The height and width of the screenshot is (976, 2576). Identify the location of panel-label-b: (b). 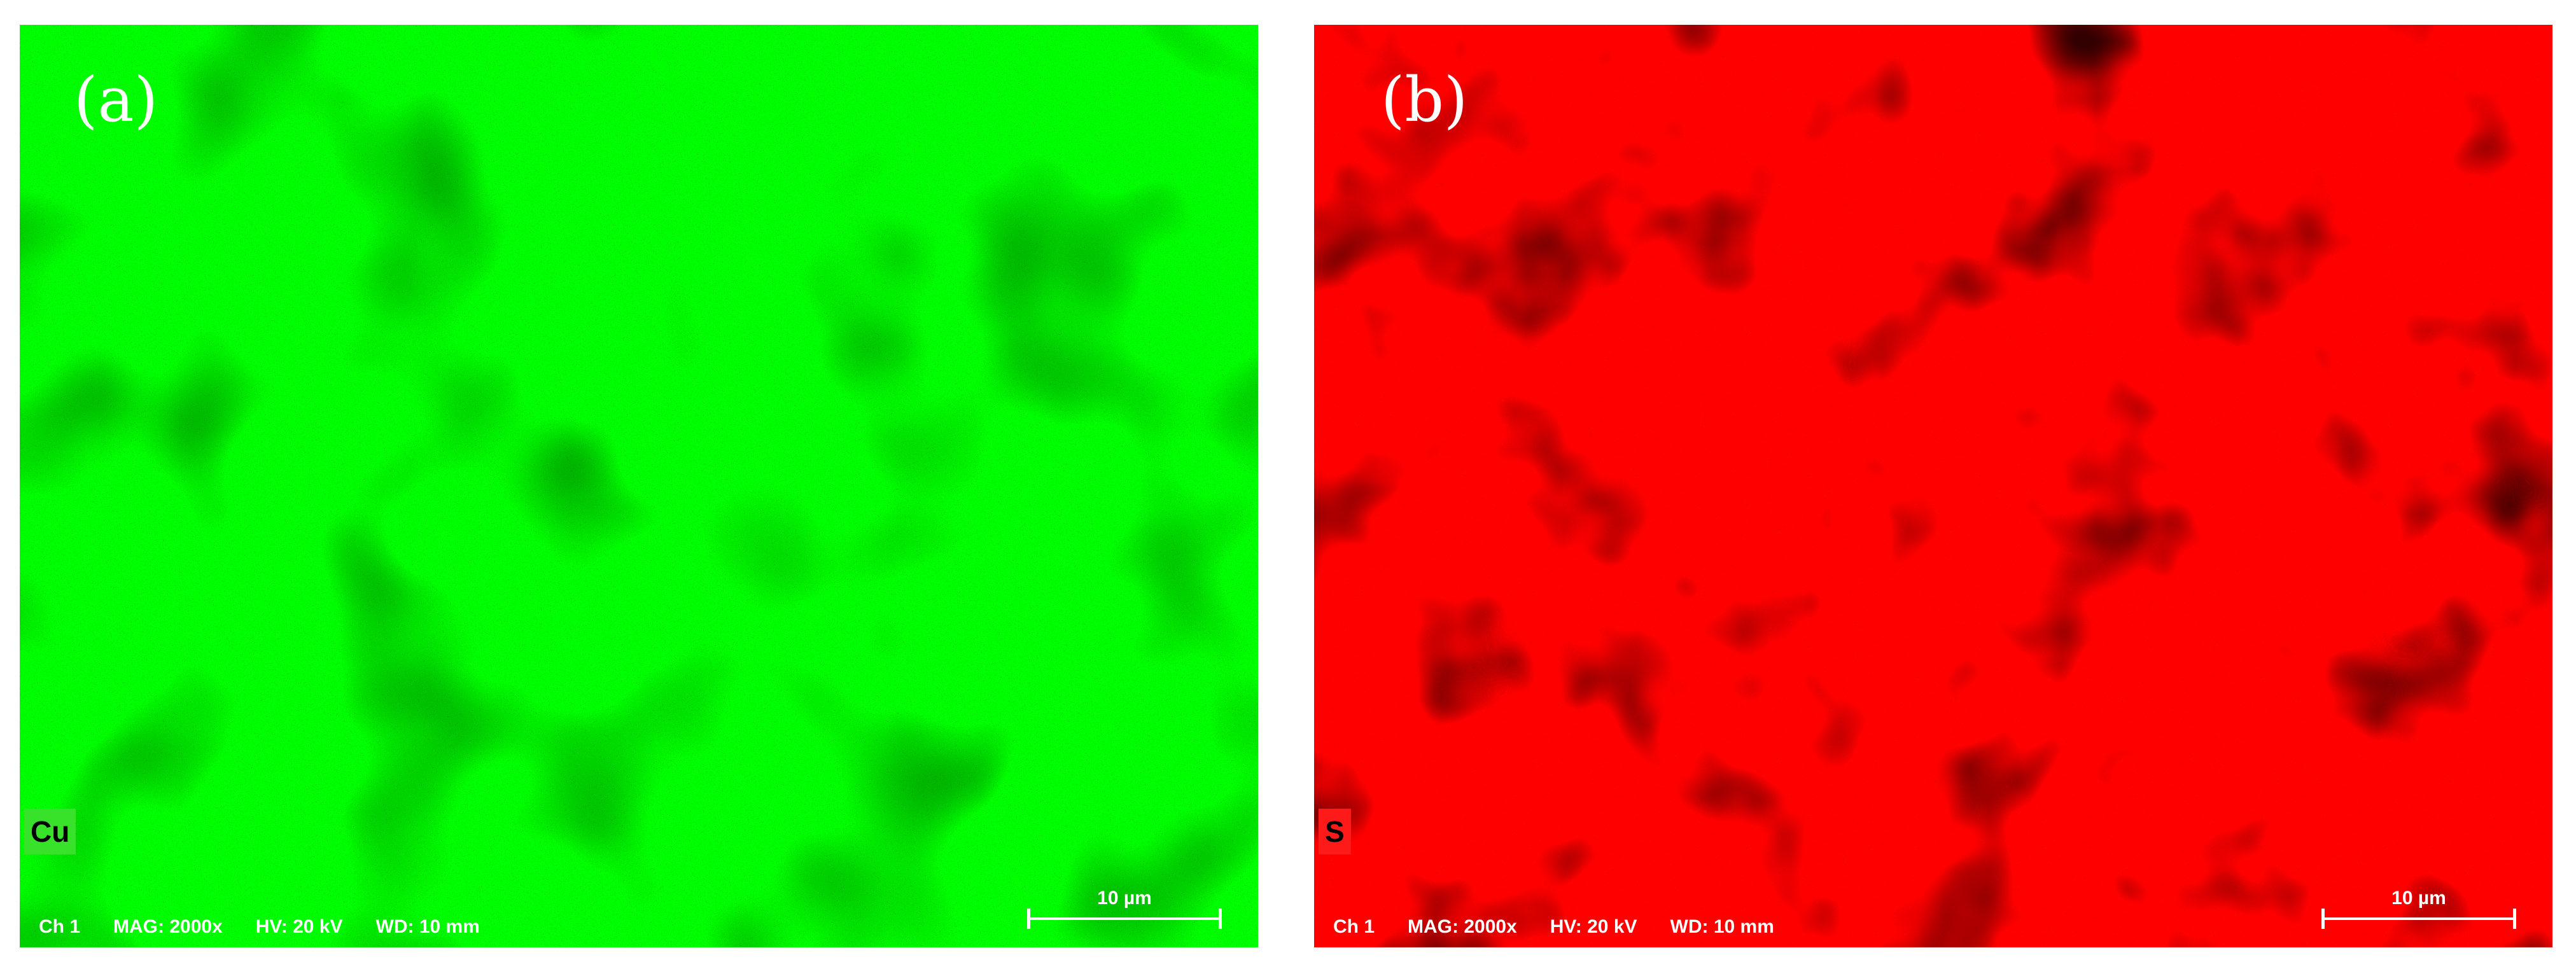
(1424, 100).